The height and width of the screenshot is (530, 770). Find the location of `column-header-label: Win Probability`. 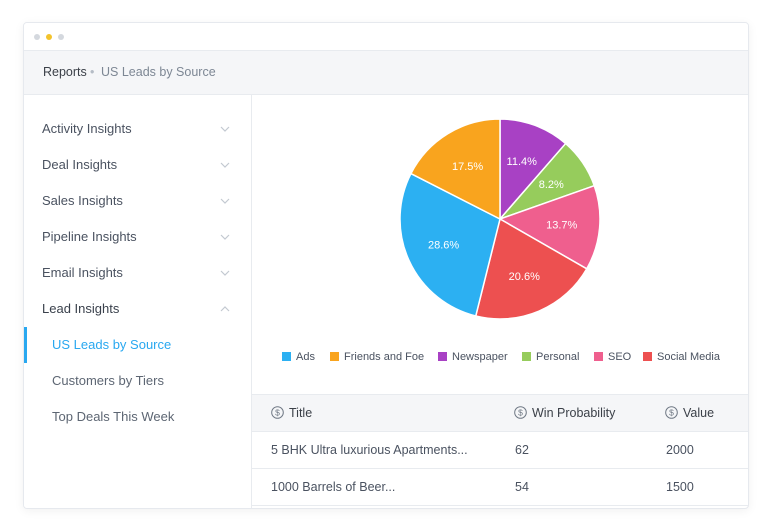

column-header-label: Win Probability is located at coordinates (574, 413).